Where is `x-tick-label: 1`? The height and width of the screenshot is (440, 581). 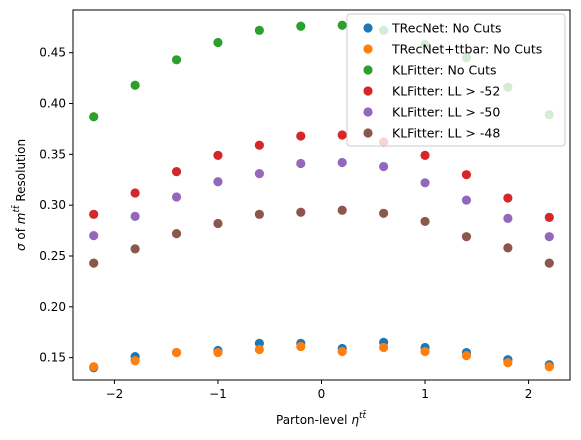 x-tick-label: 1 is located at coordinates (425, 394).